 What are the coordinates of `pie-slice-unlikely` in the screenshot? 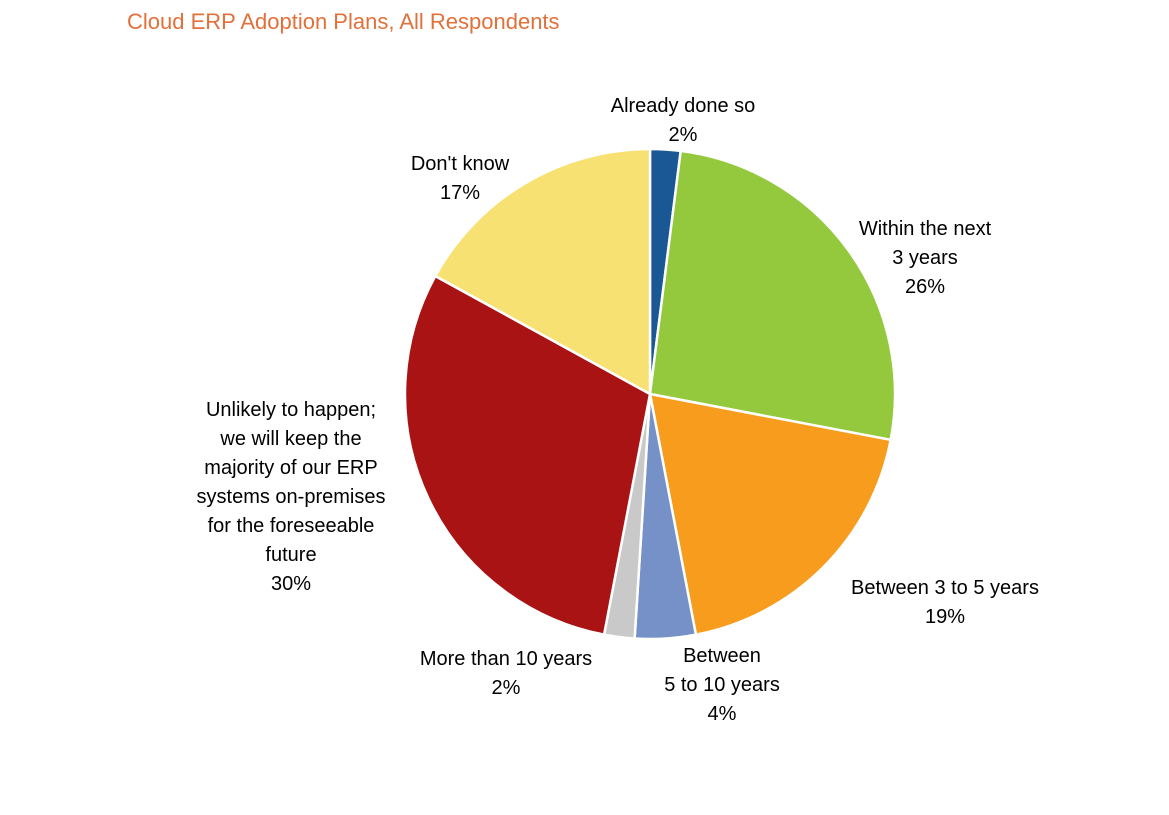 It's located at (527, 455).